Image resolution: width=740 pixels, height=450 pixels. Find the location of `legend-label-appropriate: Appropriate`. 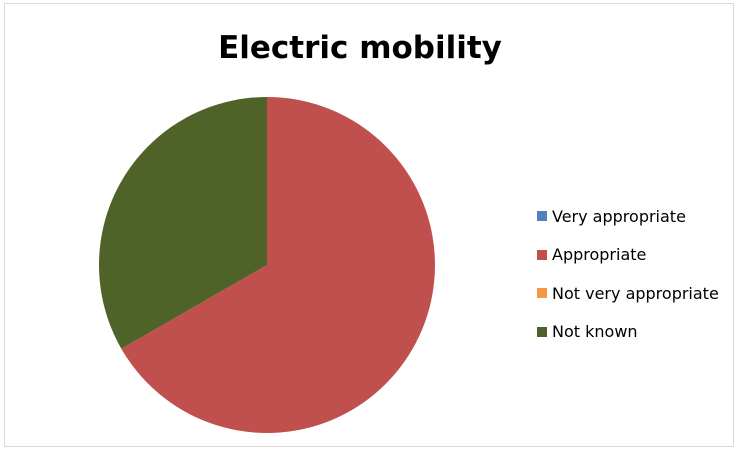

legend-label-appropriate: Appropriate is located at coordinates (599, 255).